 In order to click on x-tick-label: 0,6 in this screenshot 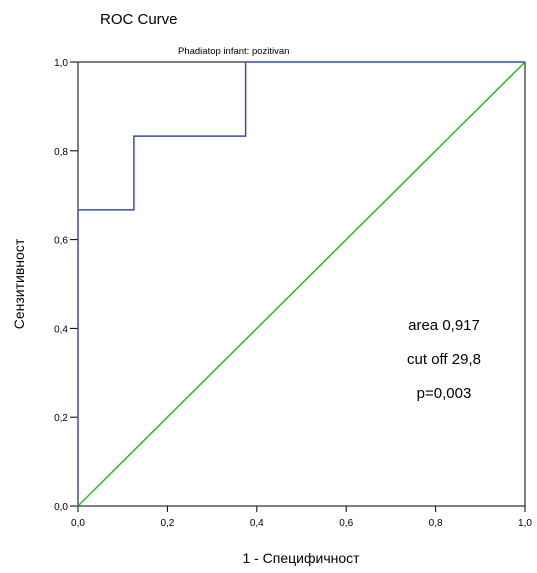, I will do `click(346, 523)`.